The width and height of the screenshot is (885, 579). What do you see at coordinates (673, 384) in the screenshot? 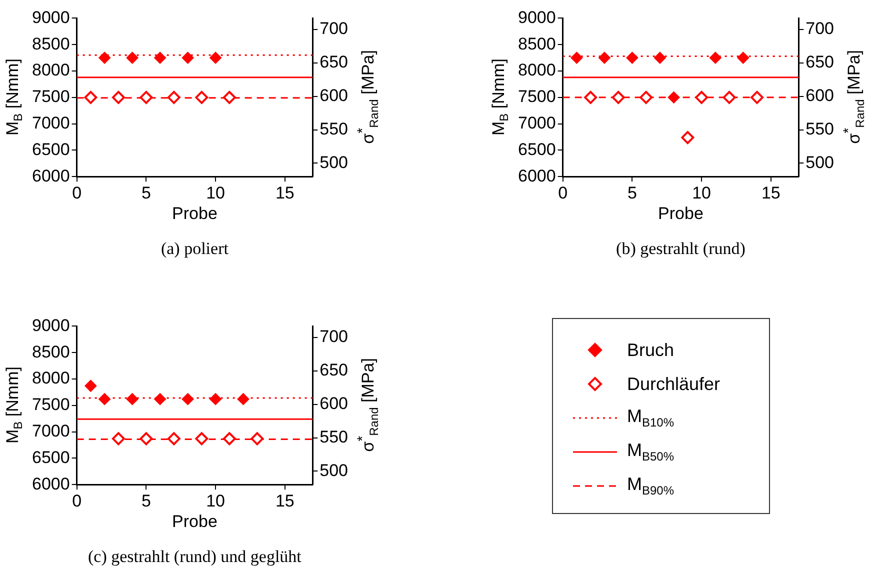
I see `legend-label: Durchläufer` at bounding box center [673, 384].